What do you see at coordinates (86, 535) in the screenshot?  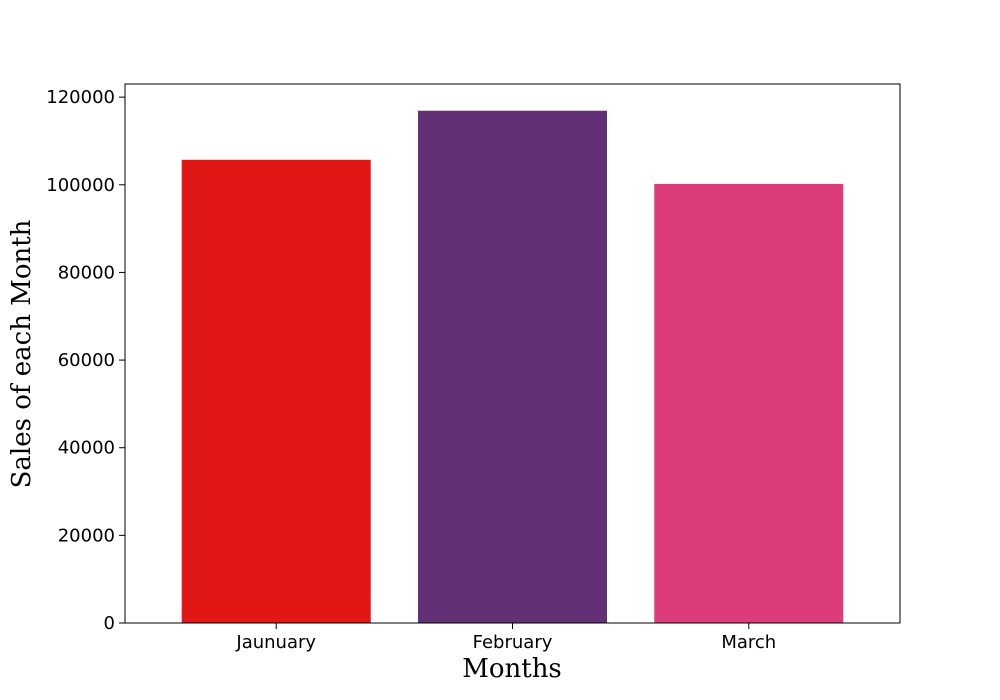 I see `y-tick-label: 20000` at bounding box center [86, 535].